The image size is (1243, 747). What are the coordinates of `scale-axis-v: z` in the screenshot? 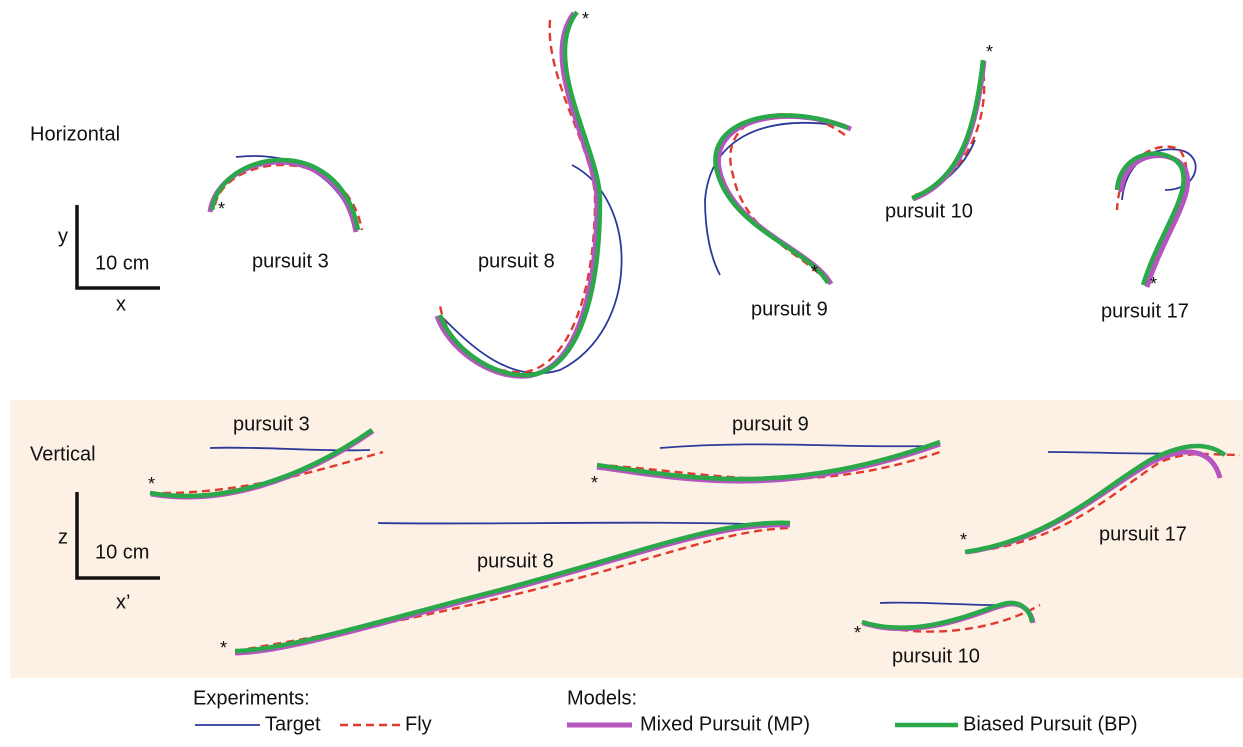 It's located at (63, 537).